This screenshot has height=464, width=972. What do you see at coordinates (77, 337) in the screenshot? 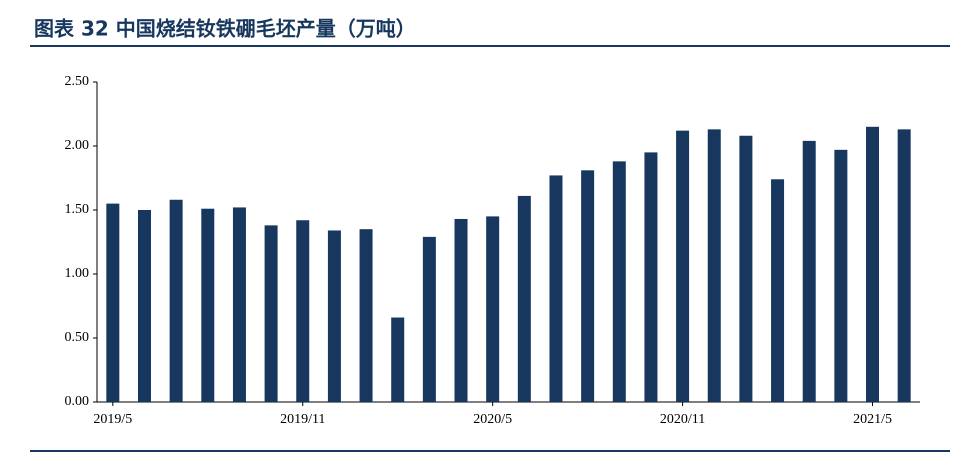
I see `y-tick-label: 0.50` at bounding box center [77, 337].